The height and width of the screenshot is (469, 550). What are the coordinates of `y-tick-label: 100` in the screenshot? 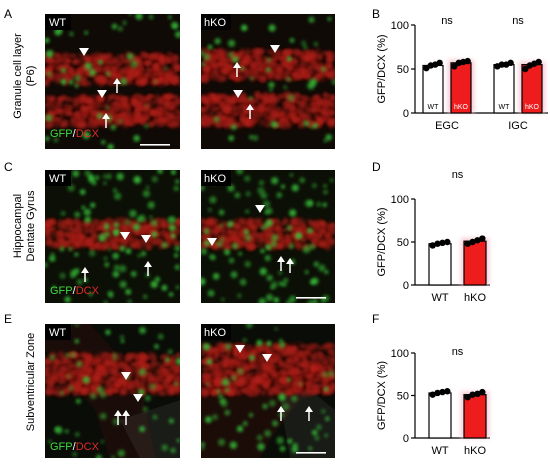 It's located at (400, 26).